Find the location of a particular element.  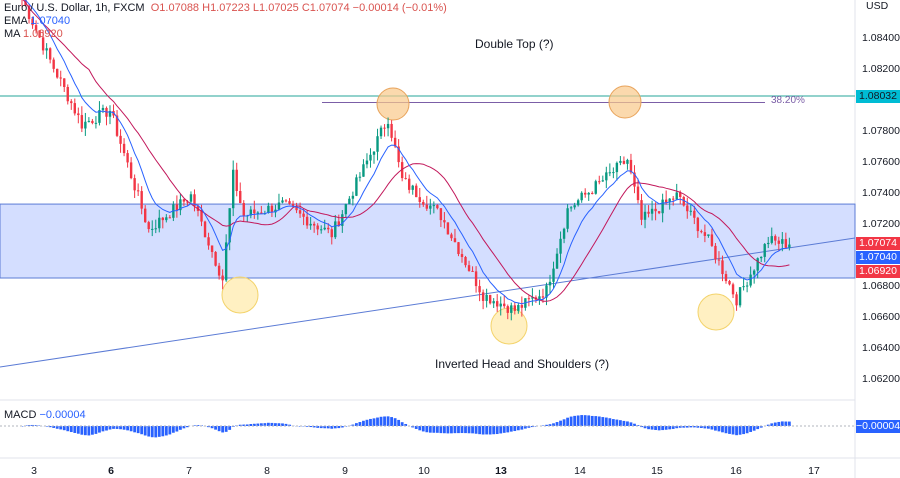

macd-legend: MACD −0.00004 is located at coordinates (45, 415).